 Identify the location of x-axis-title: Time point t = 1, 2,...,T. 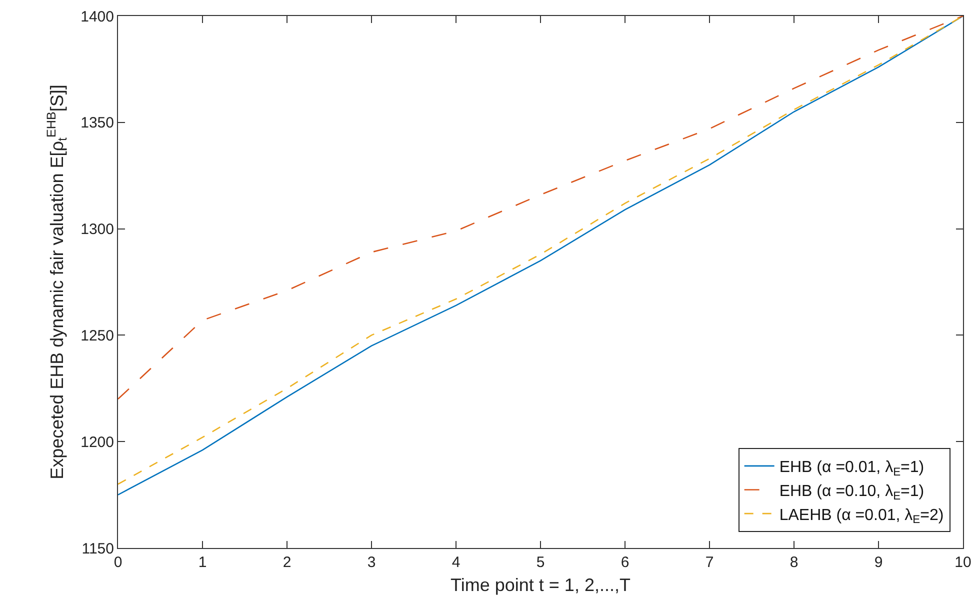
(540, 585).